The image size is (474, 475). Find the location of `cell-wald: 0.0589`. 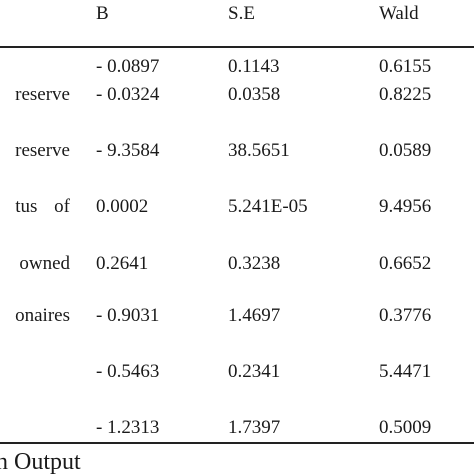

cell-wald: 0.0589 is located at coordinates (405, 150).